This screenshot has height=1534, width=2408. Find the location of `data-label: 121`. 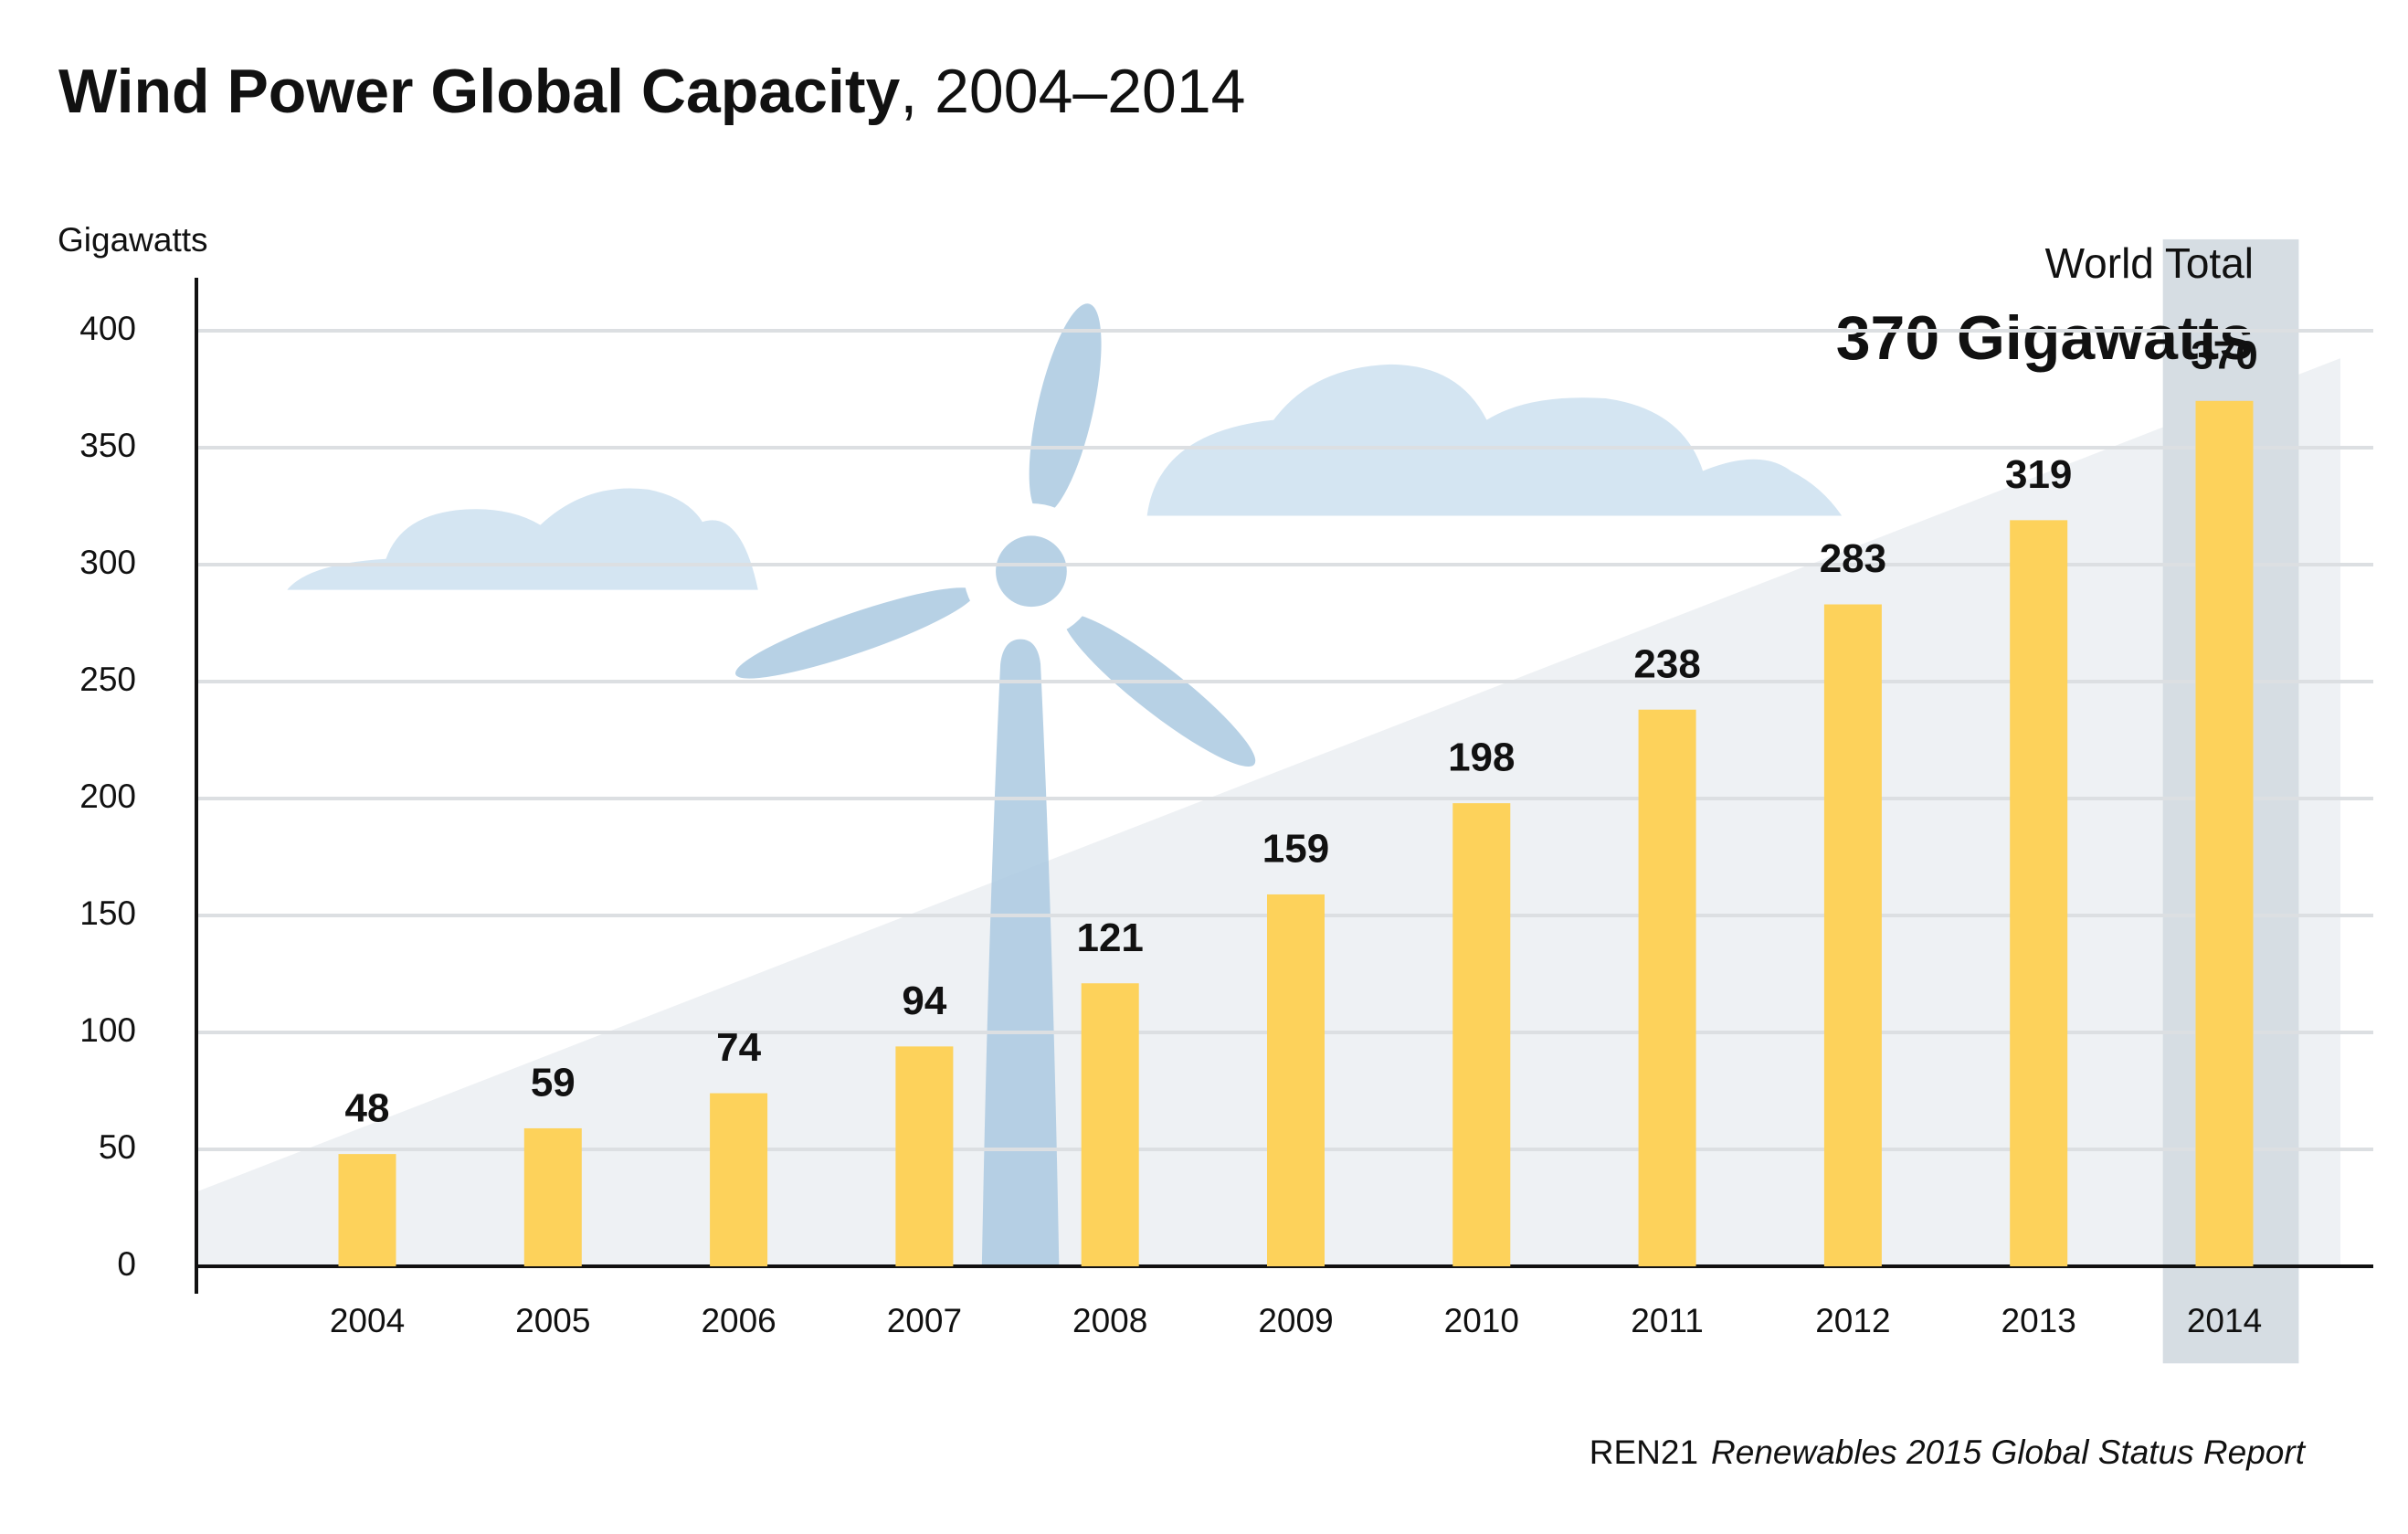

data-label: 121 is located at coordinates (1109, 937).